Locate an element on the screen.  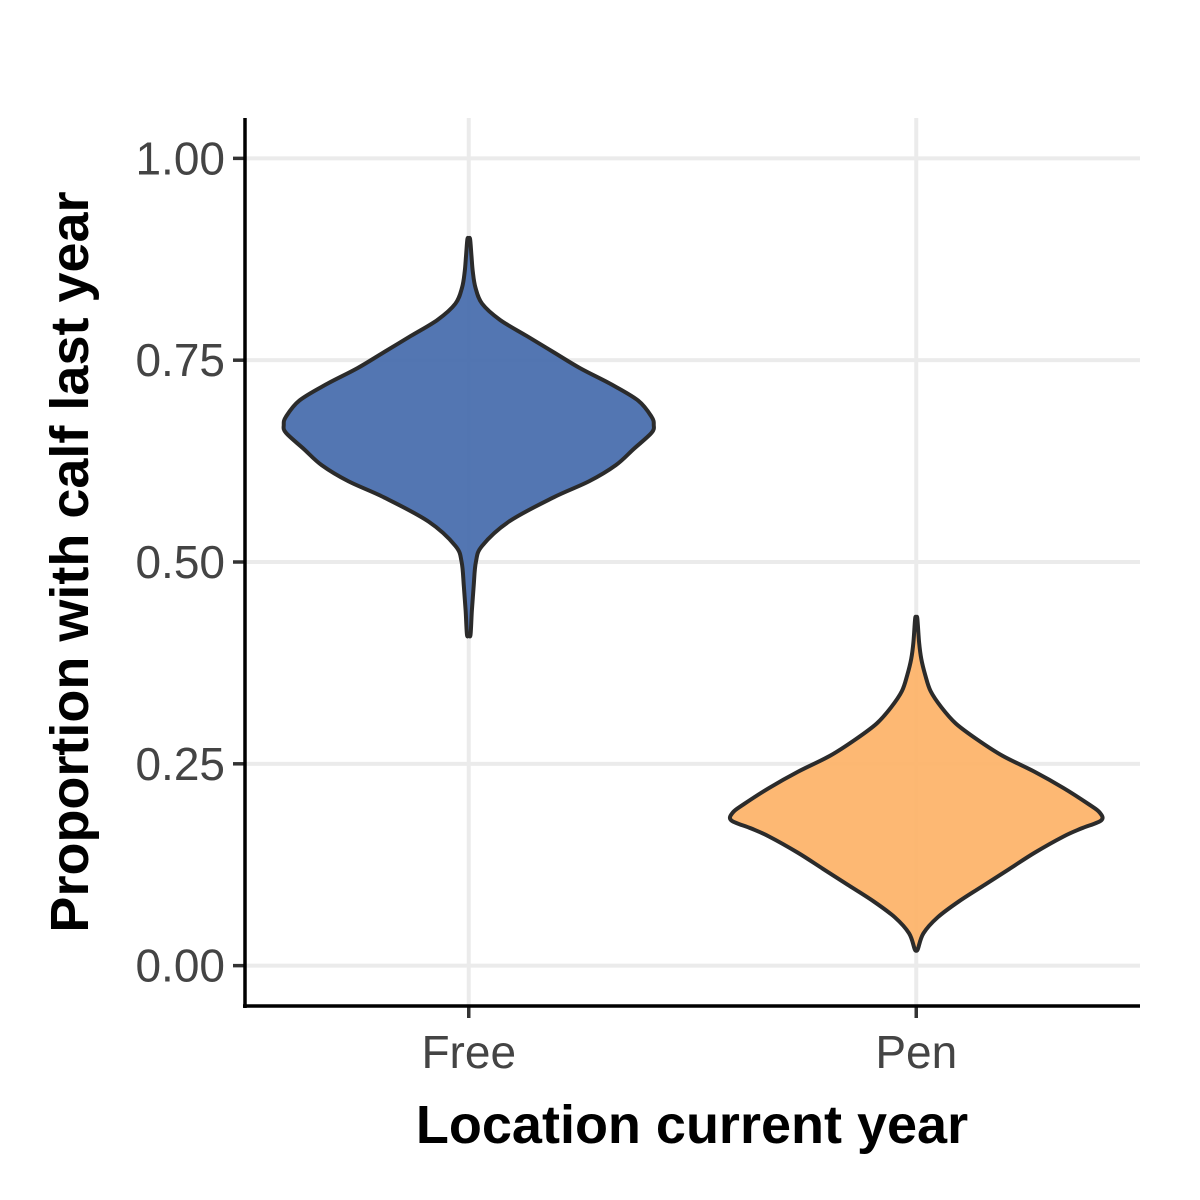
y-tick-label: 0.50 is located at coordinates (180, 562).